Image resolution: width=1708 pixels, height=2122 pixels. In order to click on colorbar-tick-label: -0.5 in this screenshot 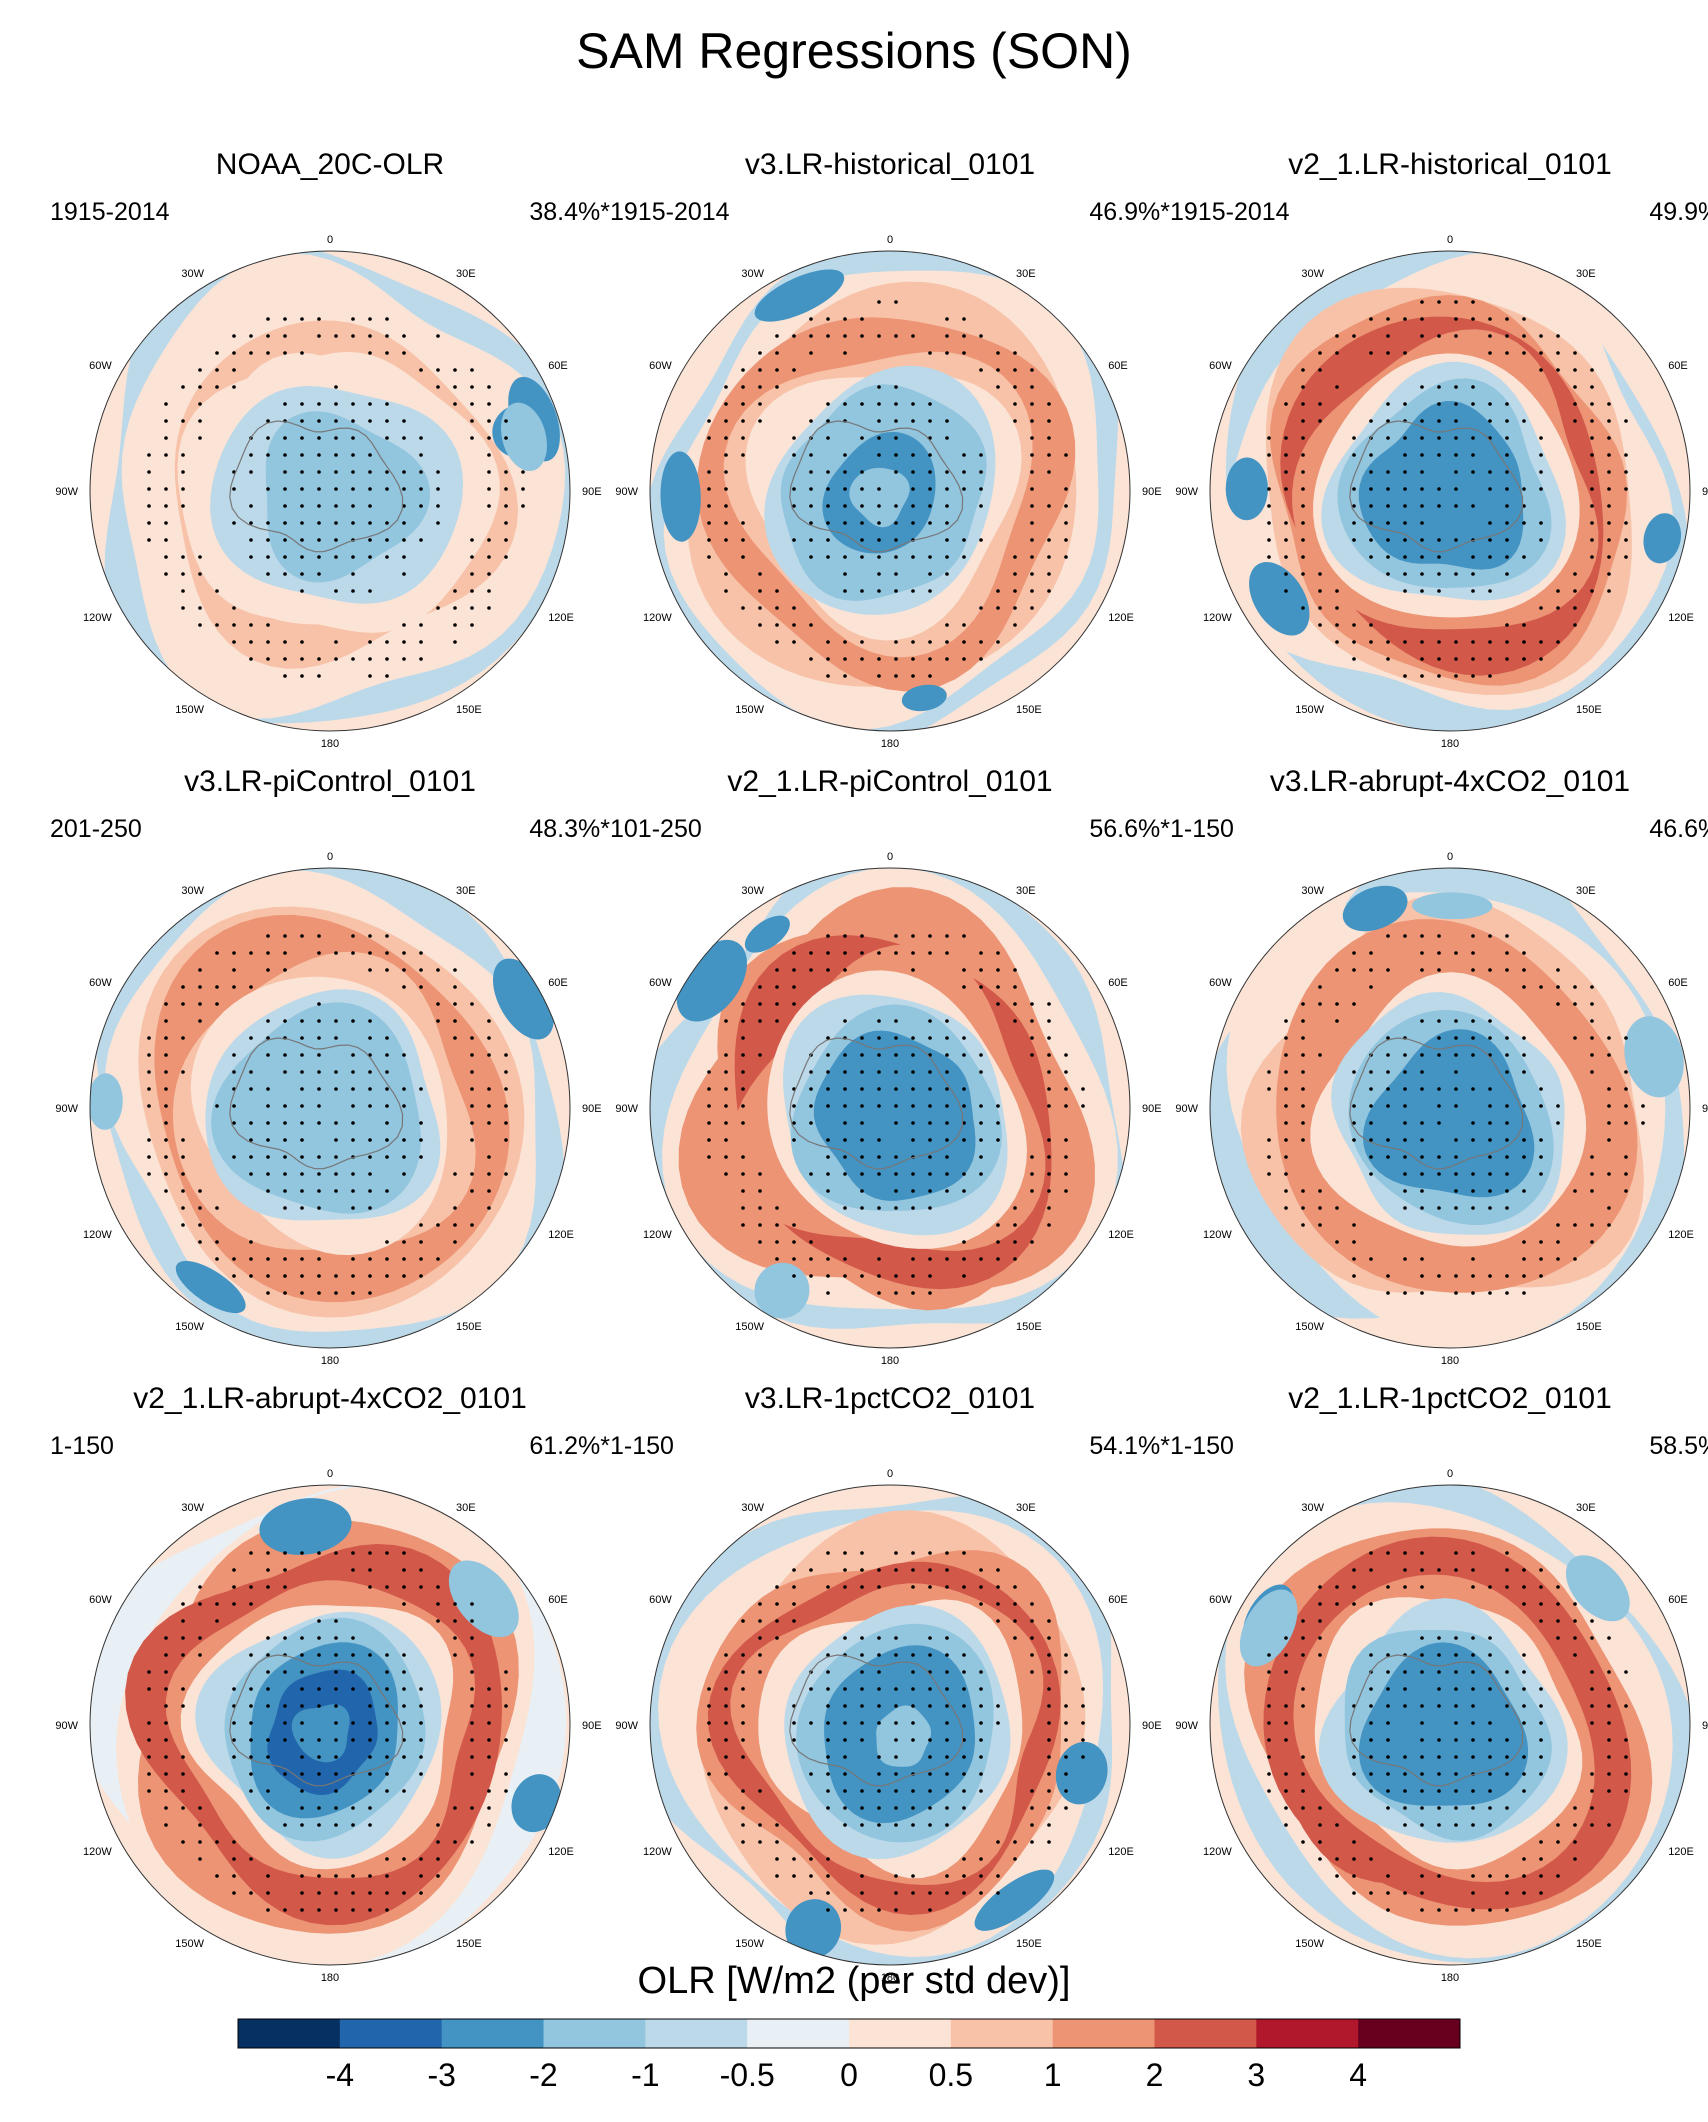, I will do `click(747, 2075)`.